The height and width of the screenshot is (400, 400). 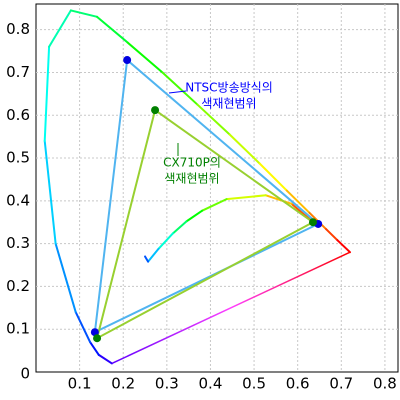 I want to click on x-tick-label: 0.2, so click(x=123, y=384).